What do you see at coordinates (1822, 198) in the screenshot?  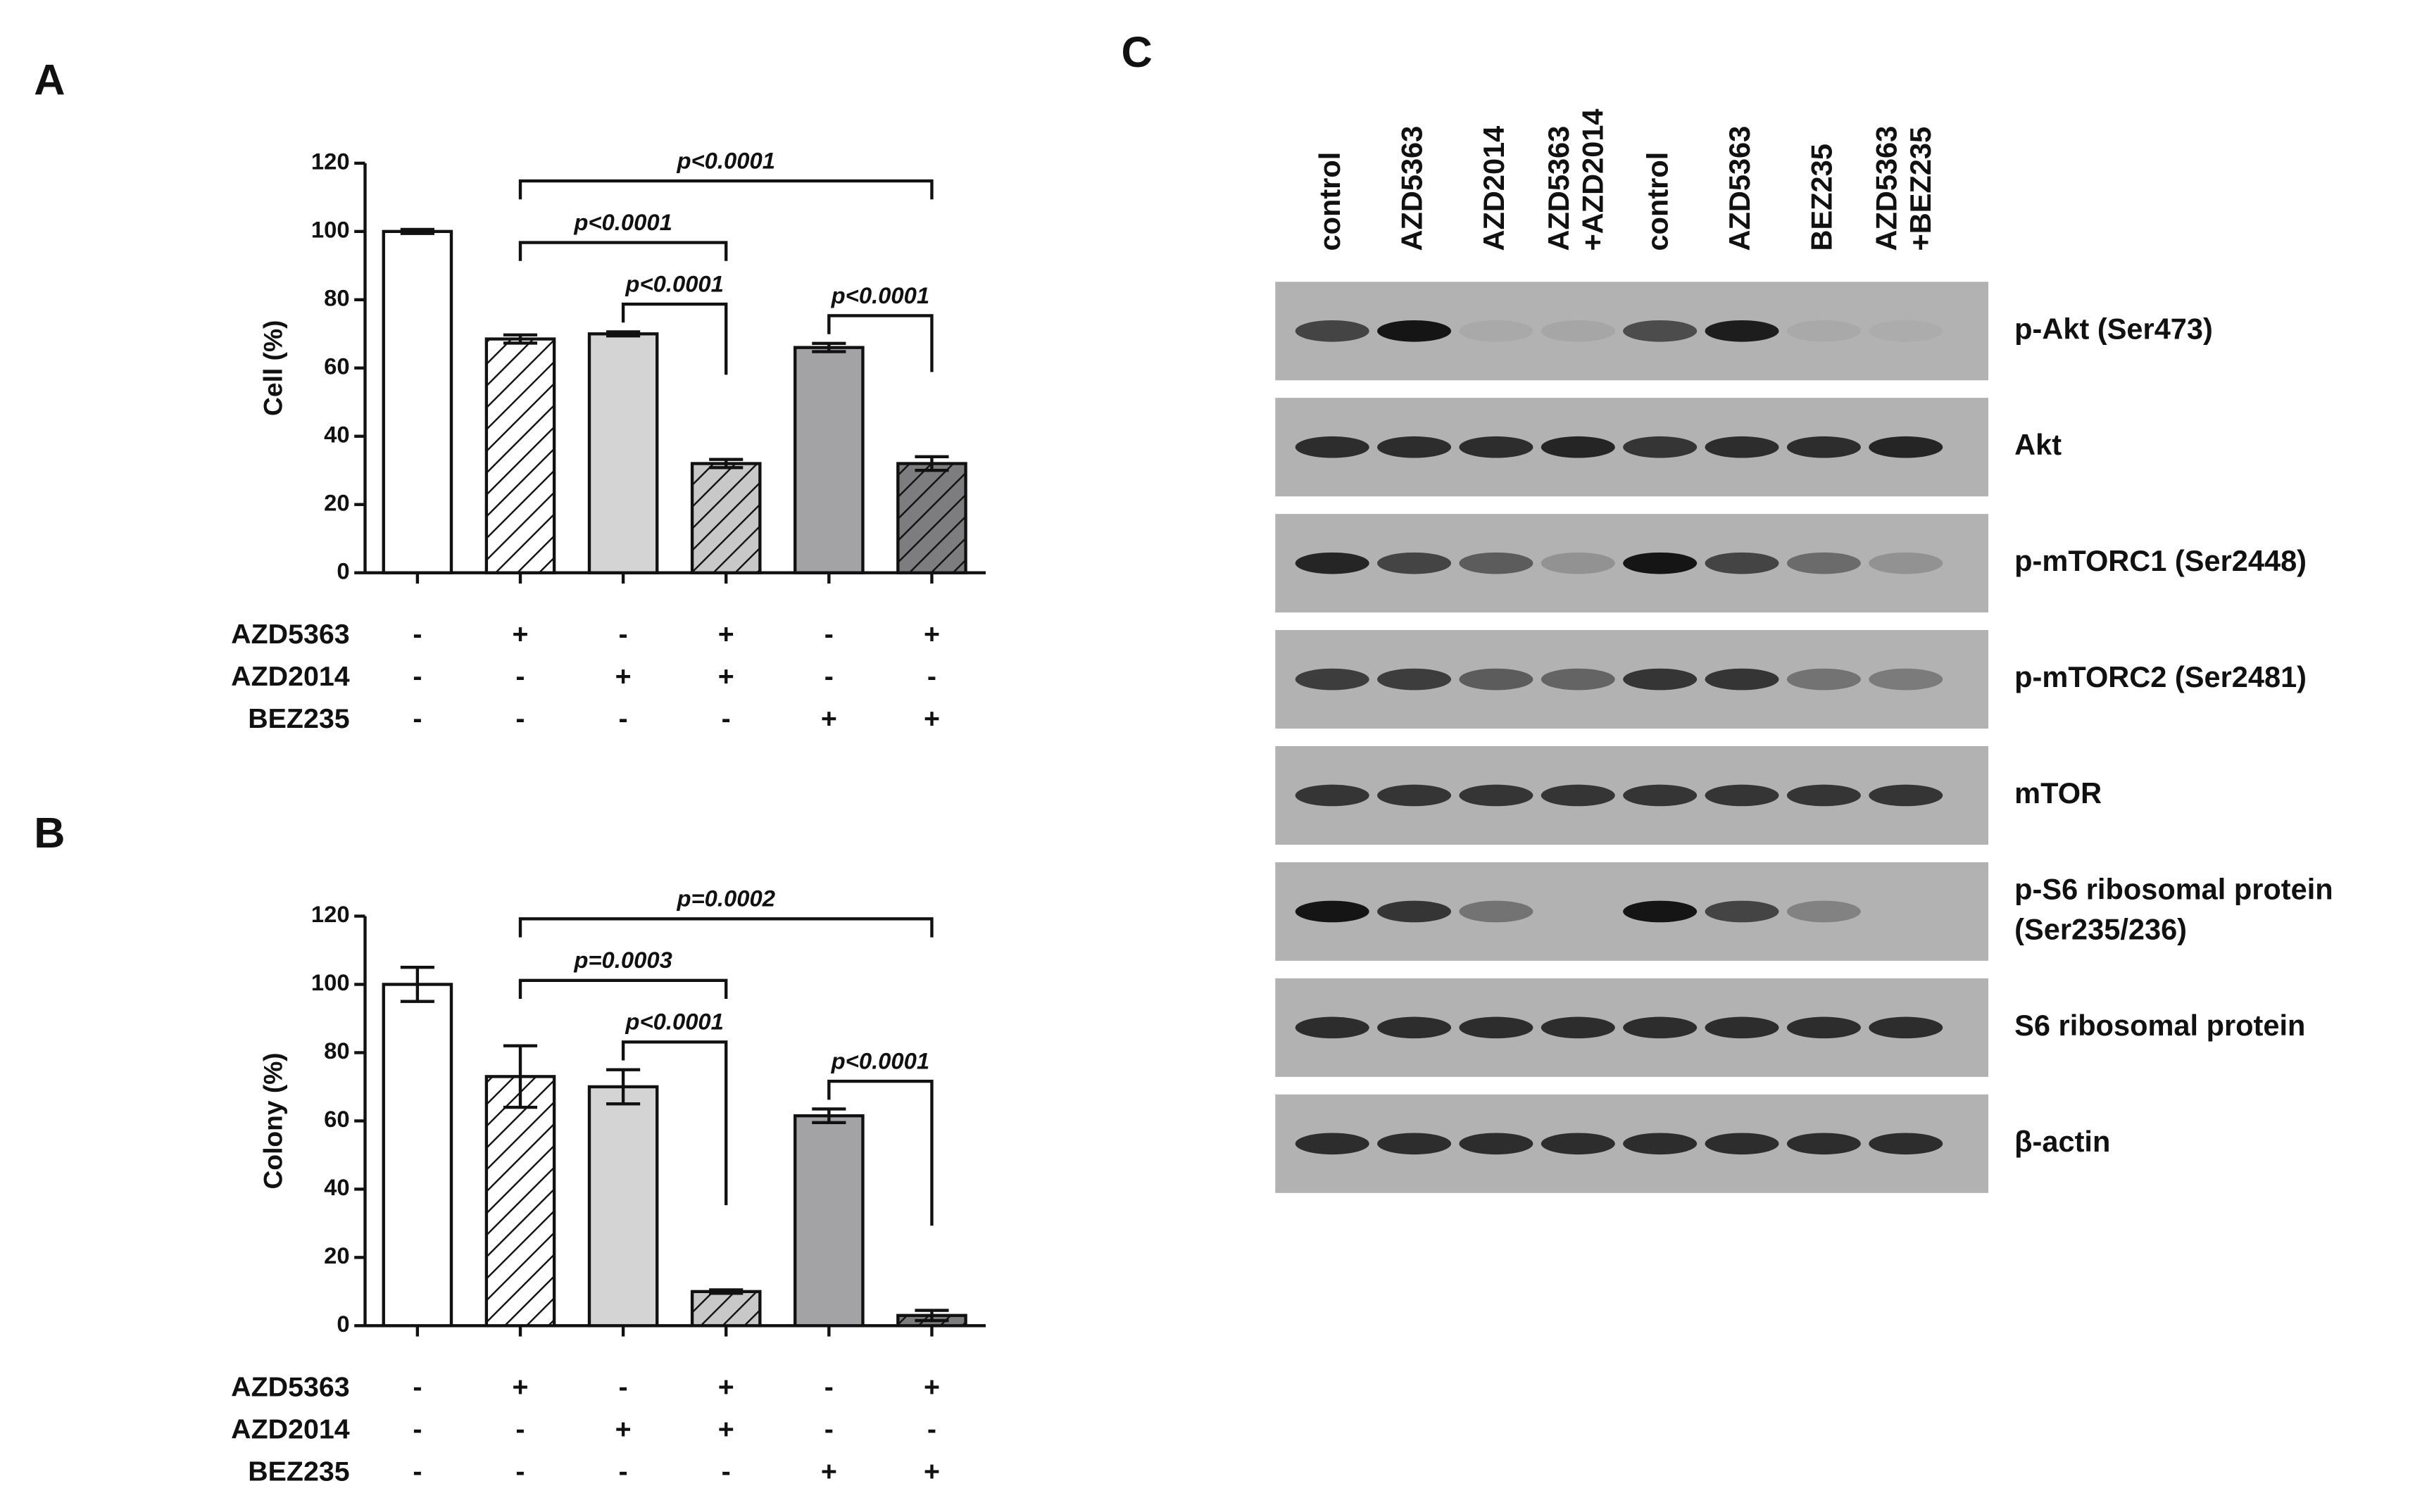 I see `lane-label: BEZ235` at bounding box center [1822, 198].